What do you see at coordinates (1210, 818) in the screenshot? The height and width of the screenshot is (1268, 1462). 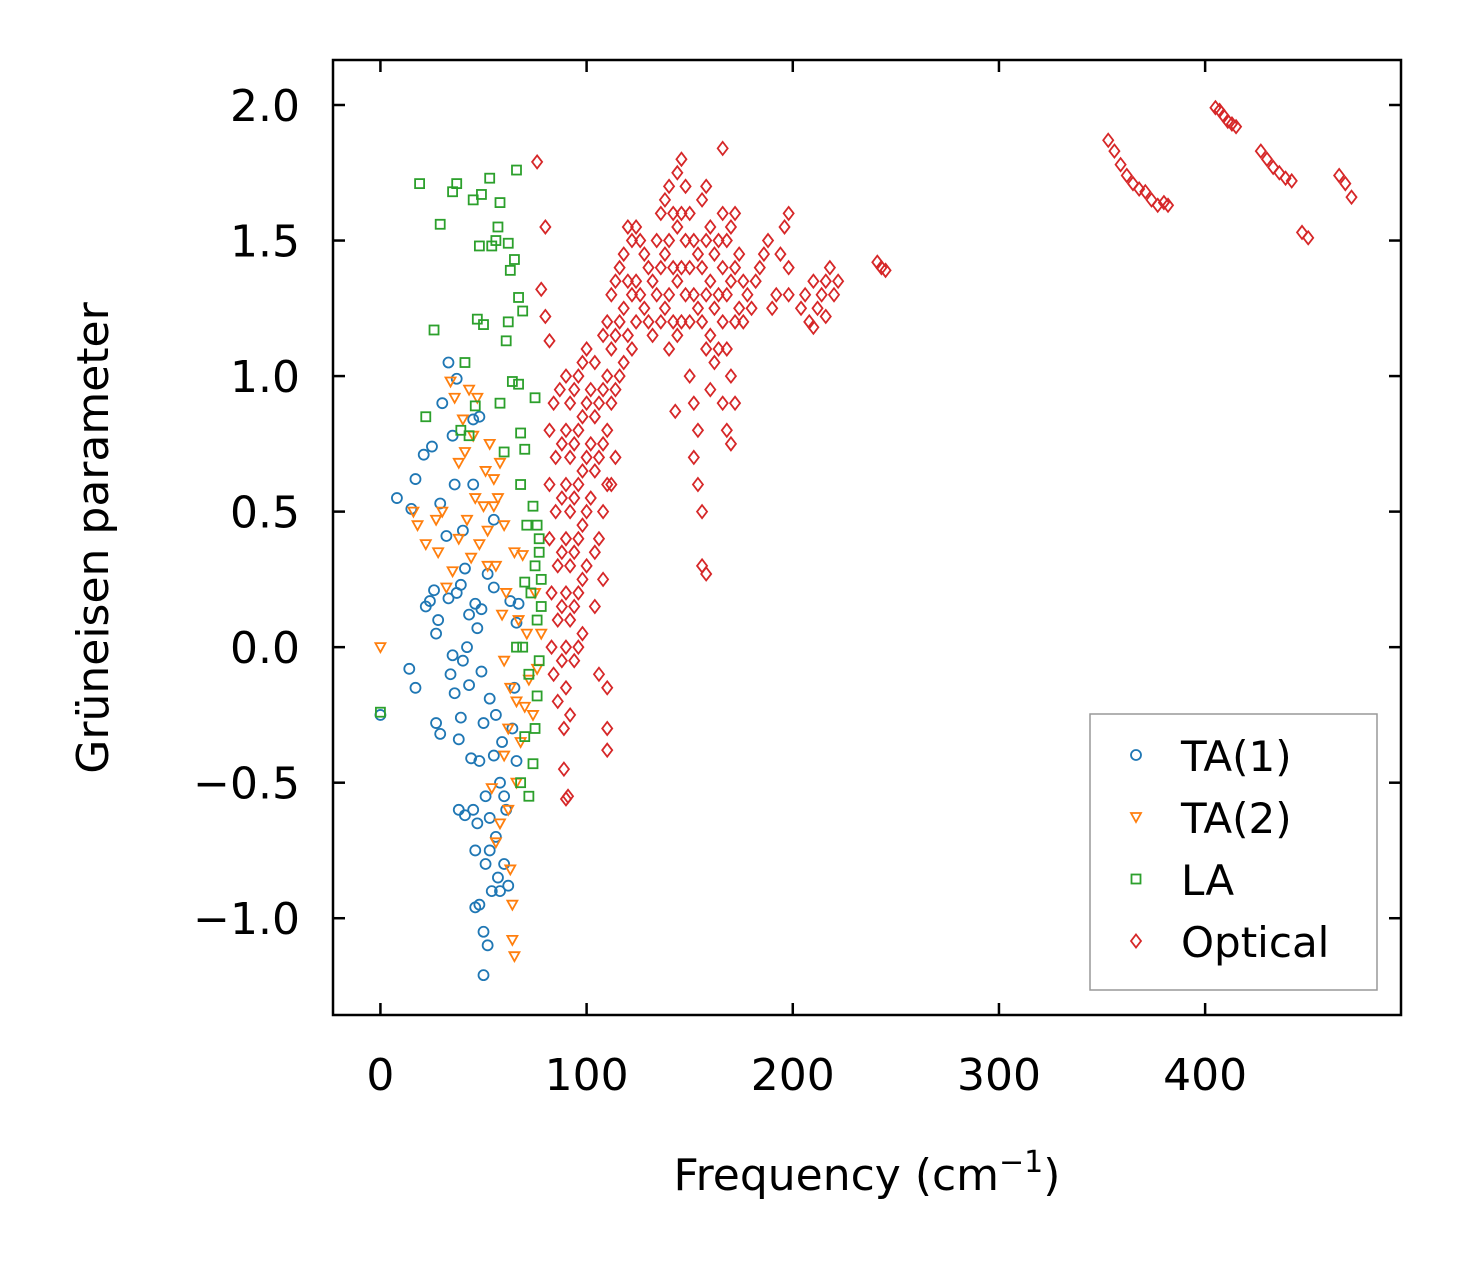 I see `legend-entry: TA(2)` at bounding box center [1210, 818].